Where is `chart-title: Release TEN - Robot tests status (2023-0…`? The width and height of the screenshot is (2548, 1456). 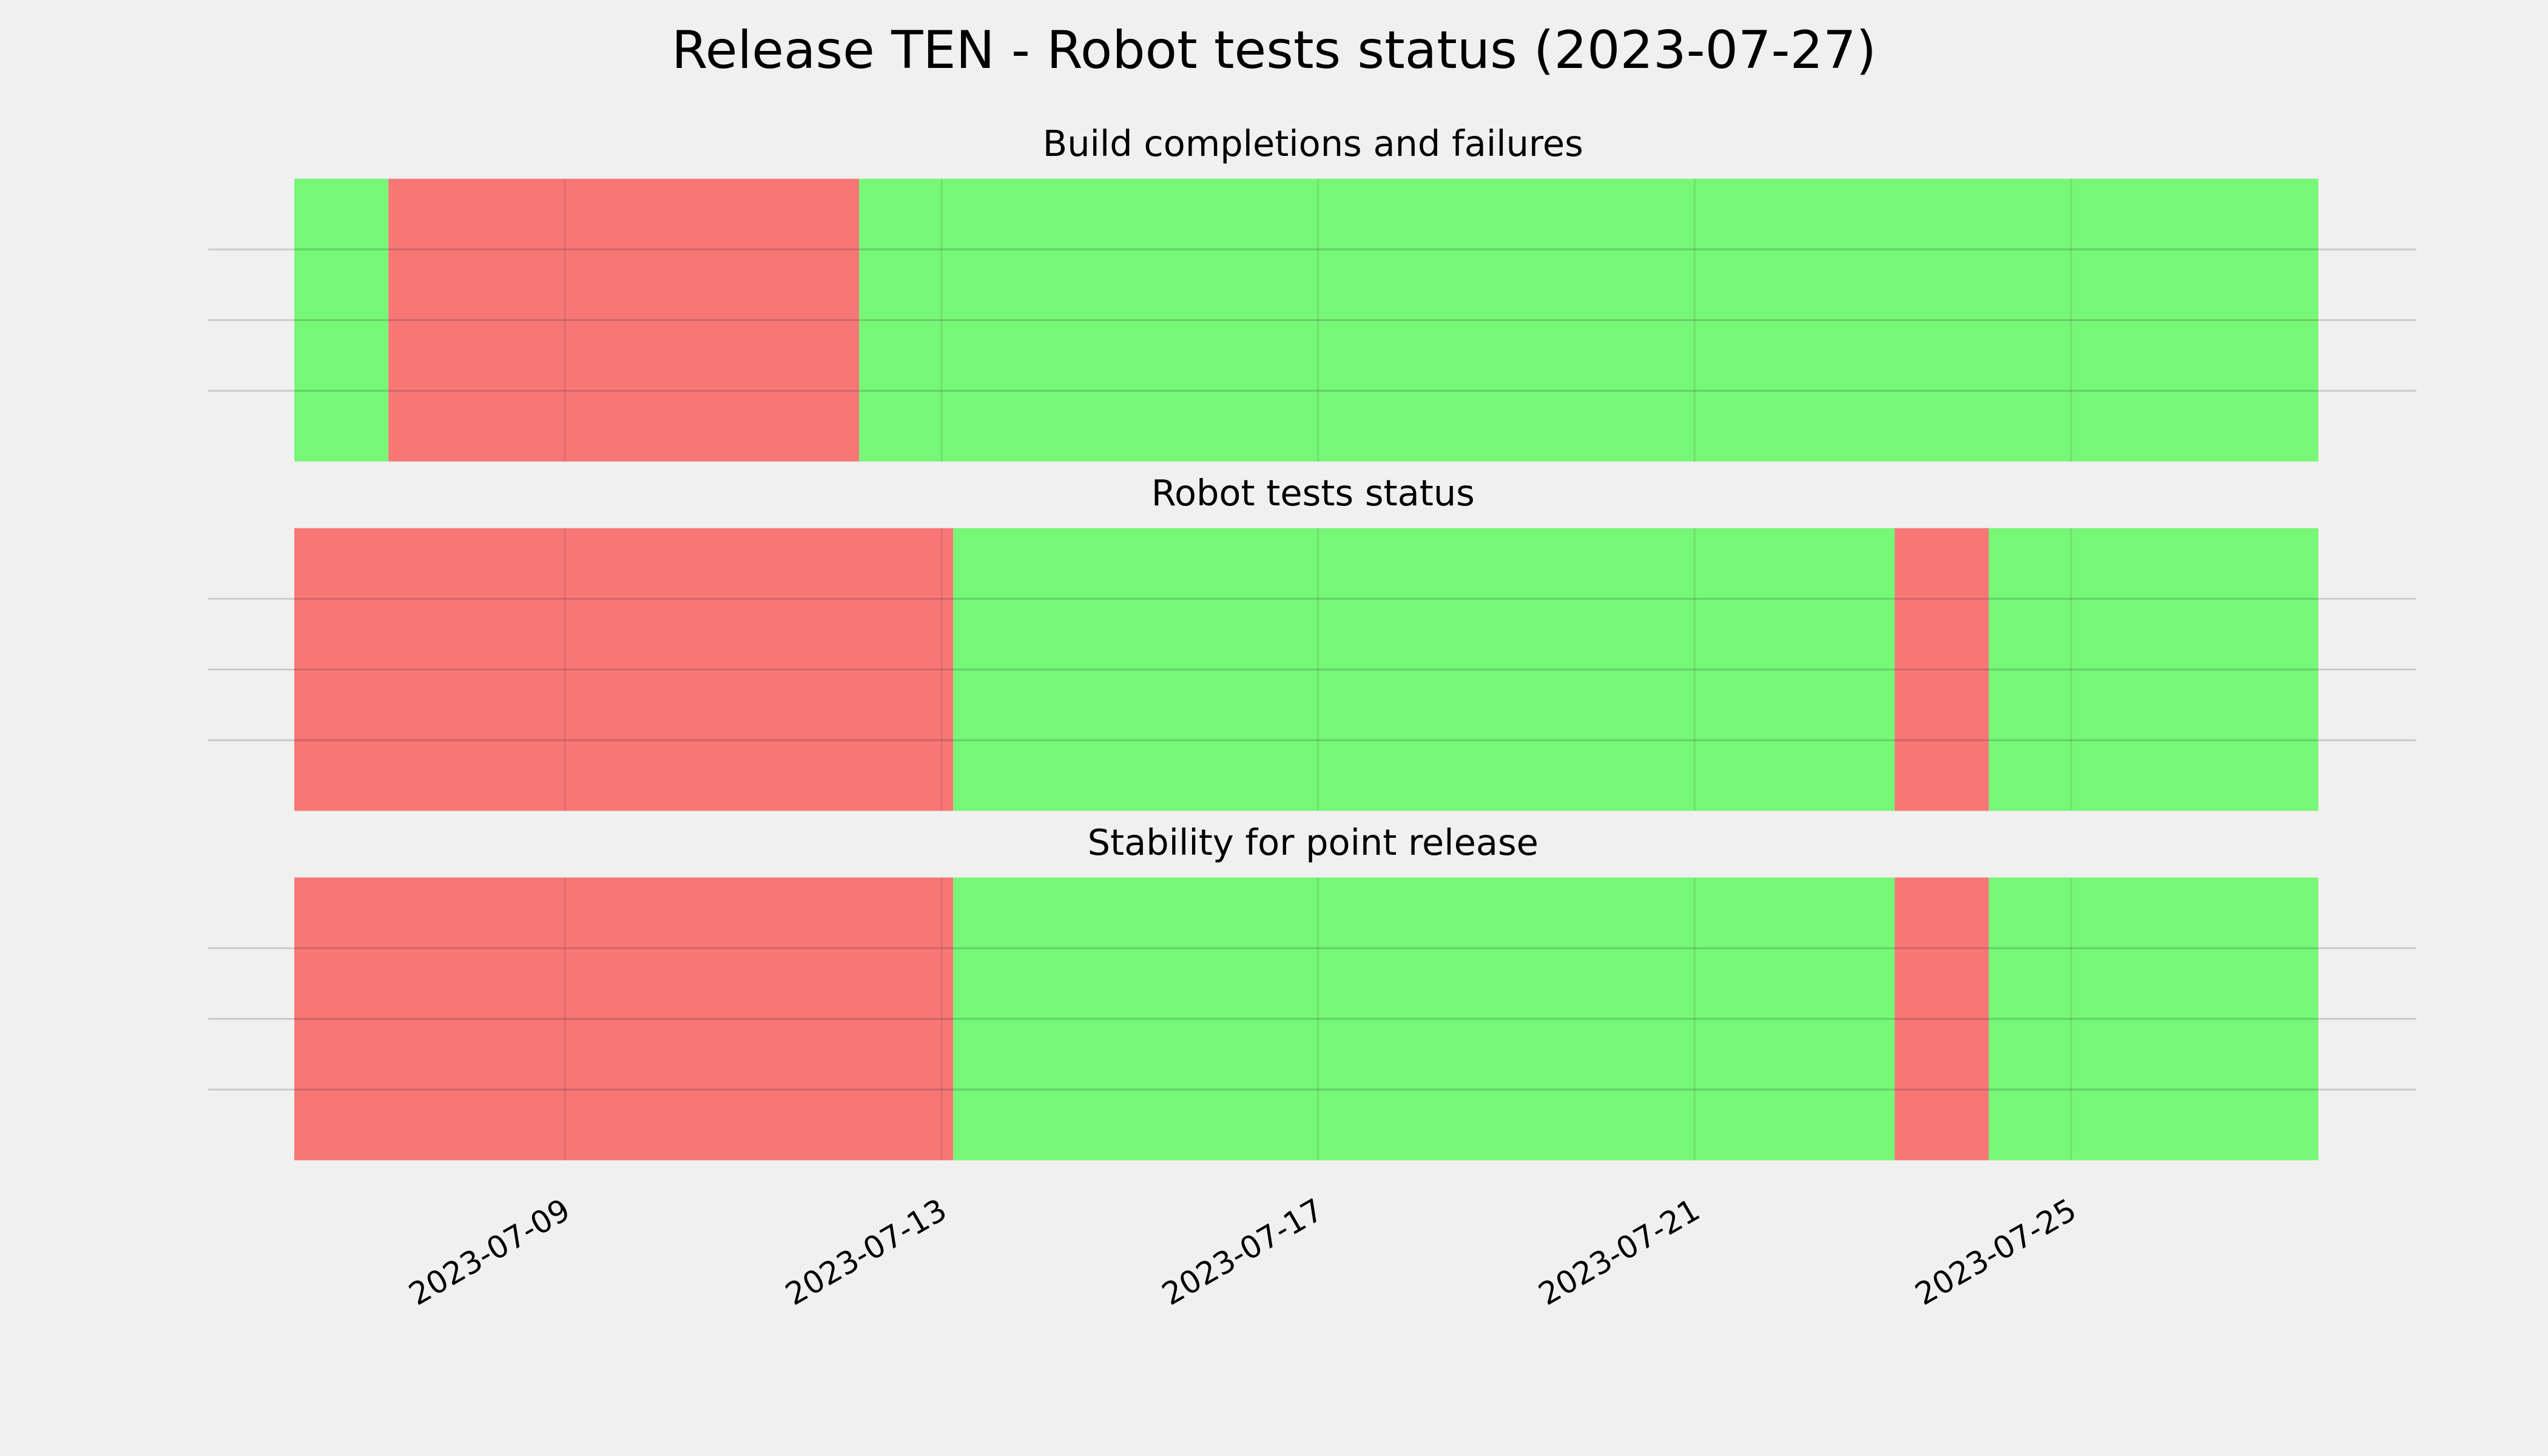 chart-title: Release TEN - Robot tests status (2023-0… is located at coordinates (1274, 50).